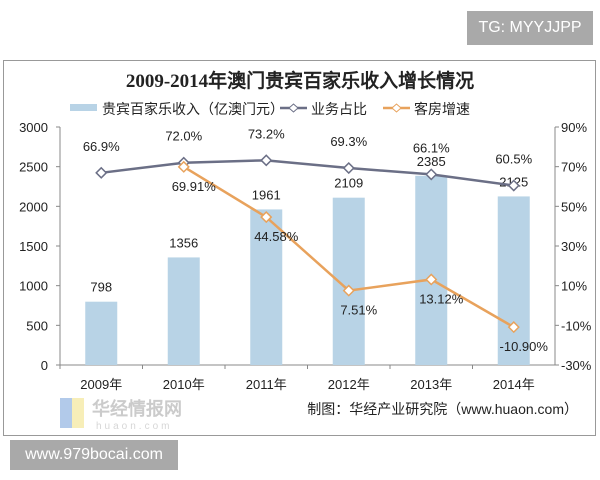  I want to click on logo-mark-blue, so click(66, 413).